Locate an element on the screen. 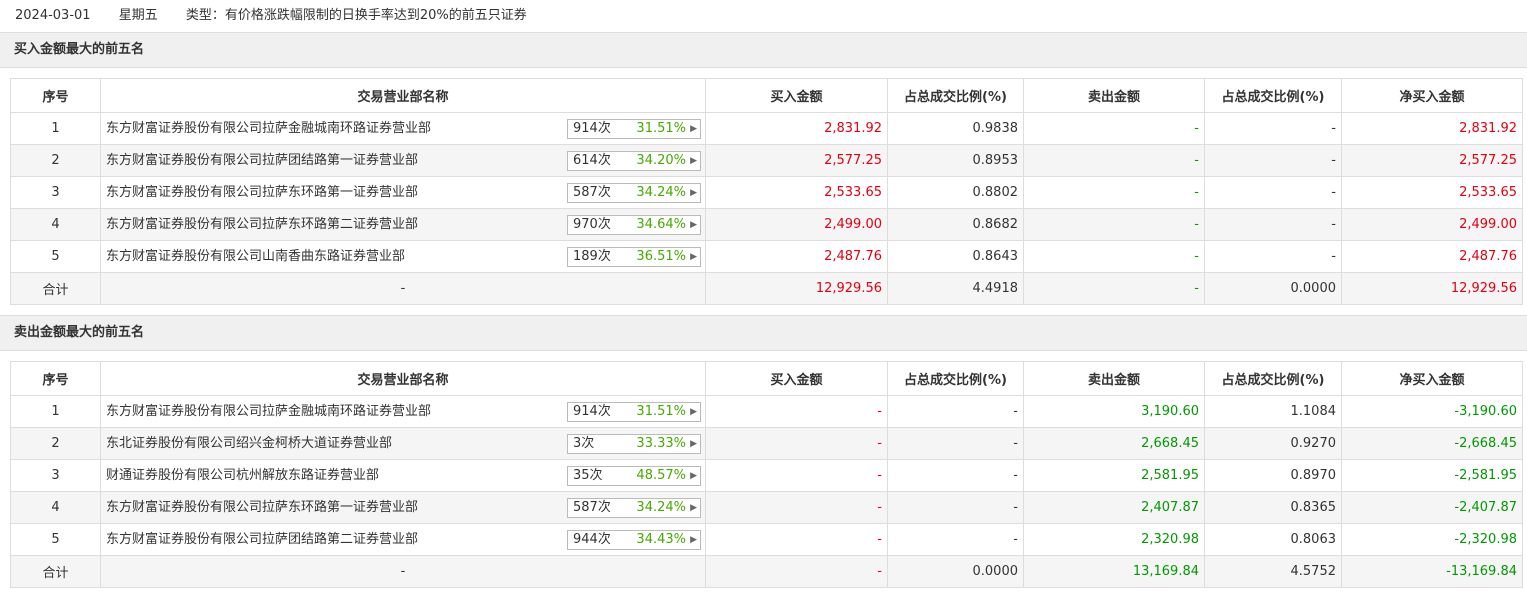  row-index: 3 is located at coordinates (55, 192).